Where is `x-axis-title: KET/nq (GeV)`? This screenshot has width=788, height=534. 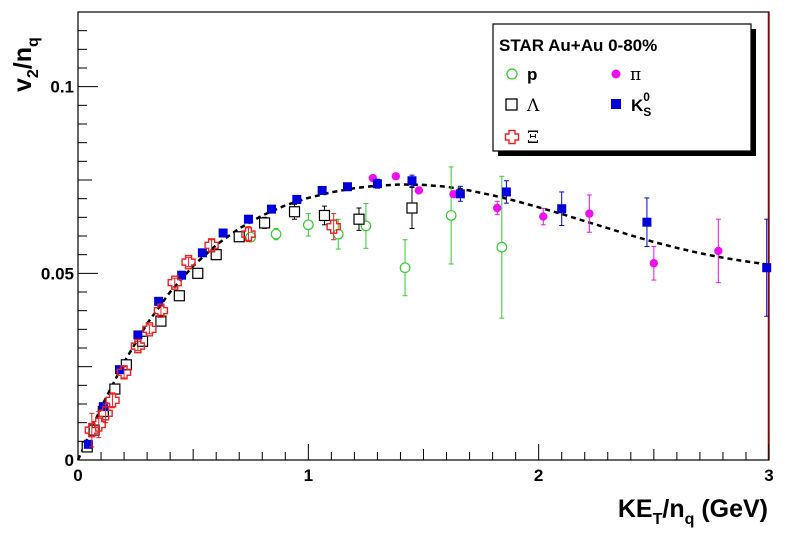 x-axis-title: KET/nq (GeV) is located at coordinates (693, 511).